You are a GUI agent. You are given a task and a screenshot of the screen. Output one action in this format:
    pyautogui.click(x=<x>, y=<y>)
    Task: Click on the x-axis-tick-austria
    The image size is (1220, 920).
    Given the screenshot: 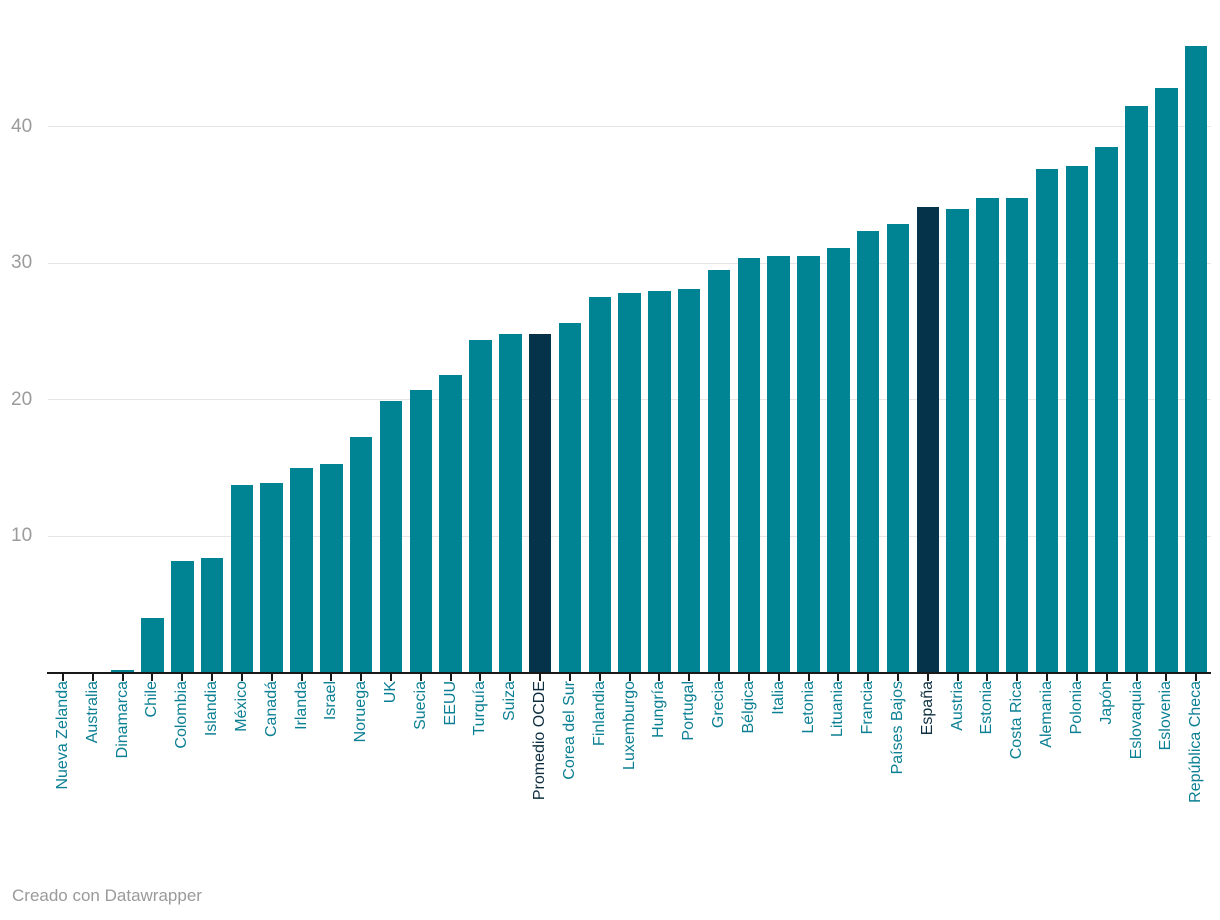 What is the action you would take?
    pyautogui.click(x=957, y=677)
    